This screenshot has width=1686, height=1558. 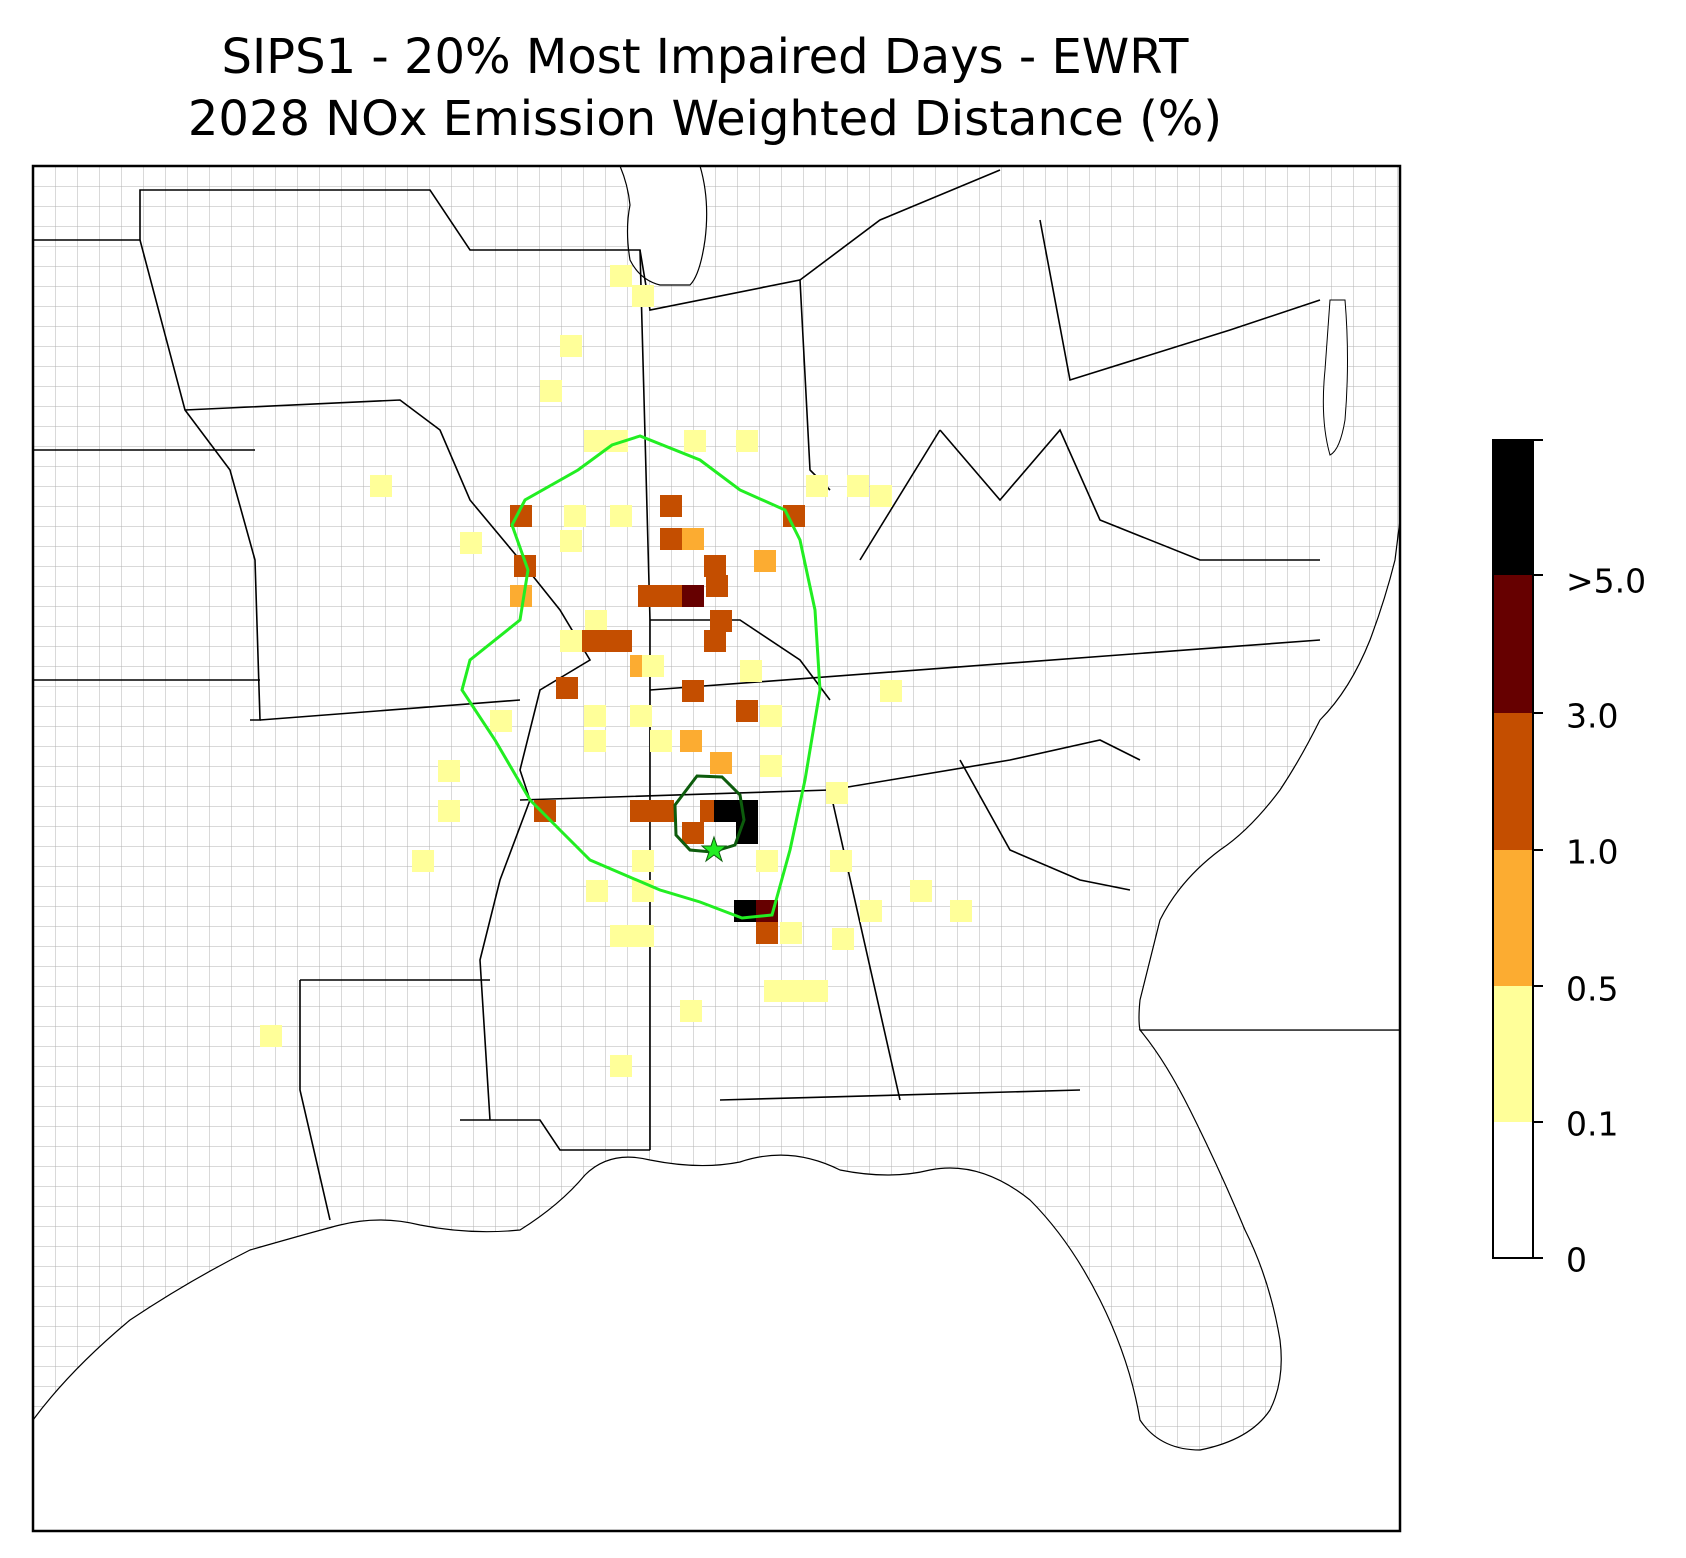 I want to click on colorbar-label-0: 0, so click(x=1576, y=1260).